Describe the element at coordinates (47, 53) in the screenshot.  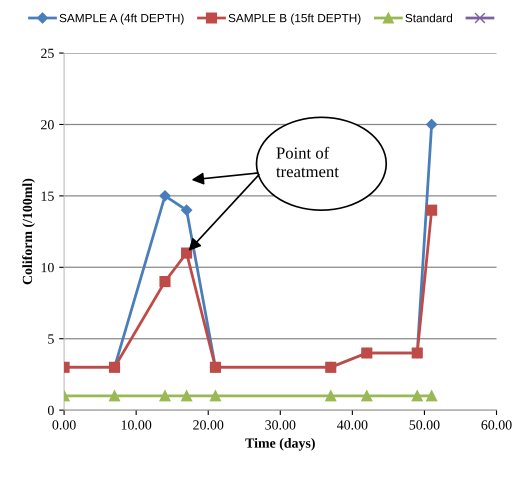
I see `y-tick-label: 25` at that location.